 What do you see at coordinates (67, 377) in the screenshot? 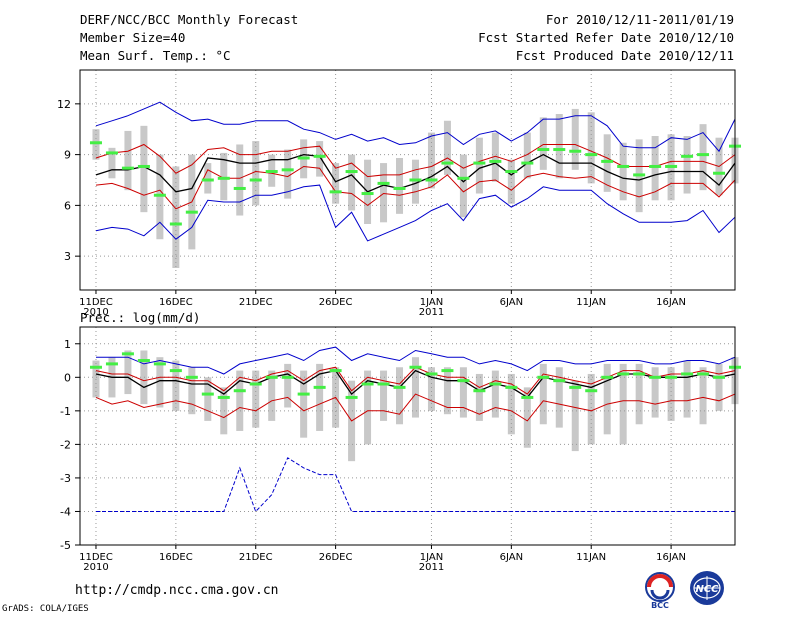
I see `prec-ytick-label: 0` at bounding box center [67, 377].